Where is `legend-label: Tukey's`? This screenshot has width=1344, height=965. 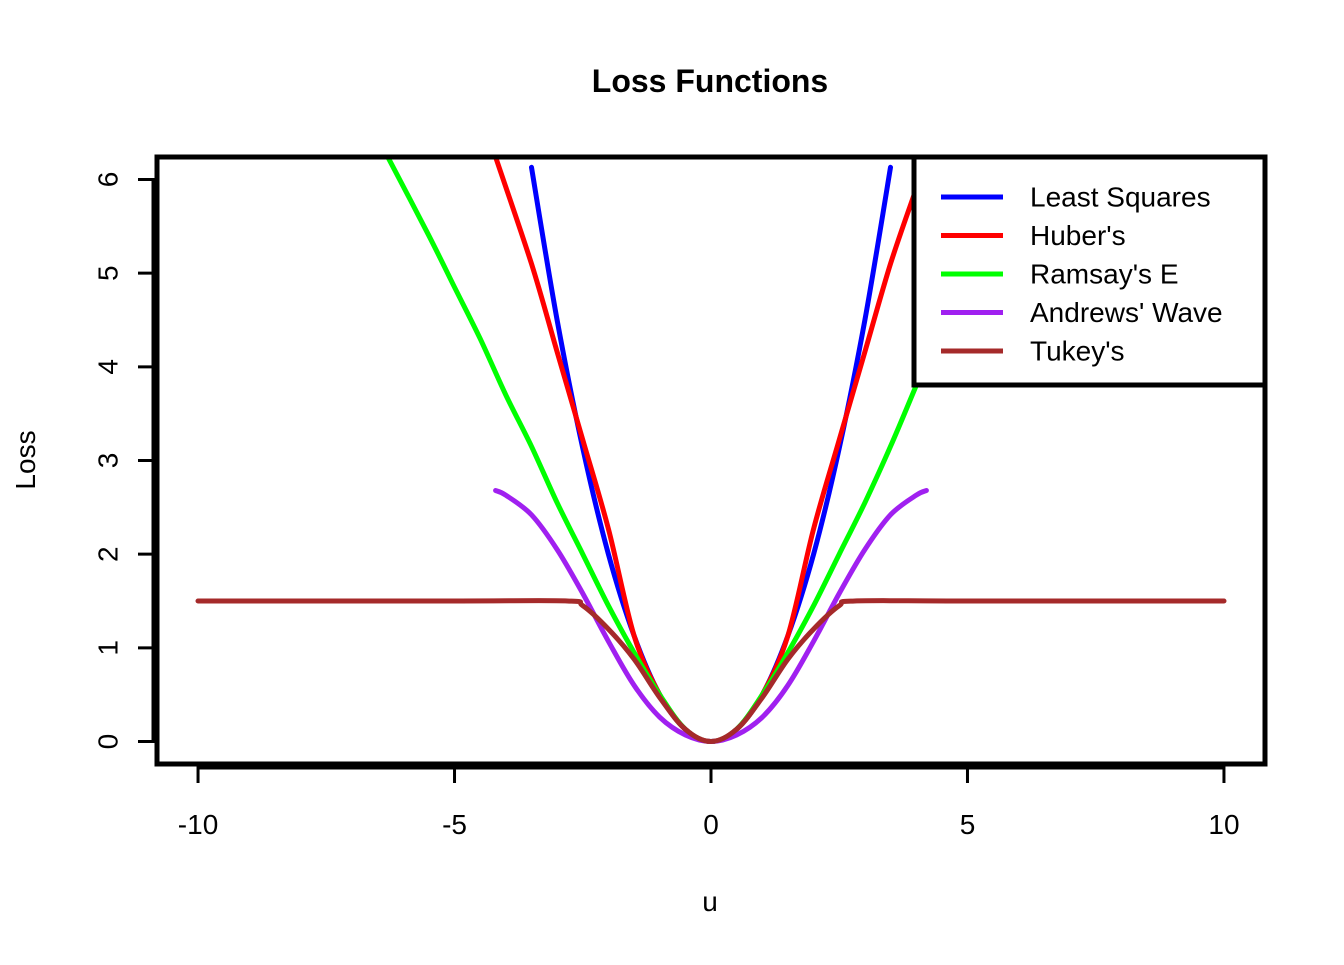
legend-label: Tukey's is located at coordinates (1077, 351).